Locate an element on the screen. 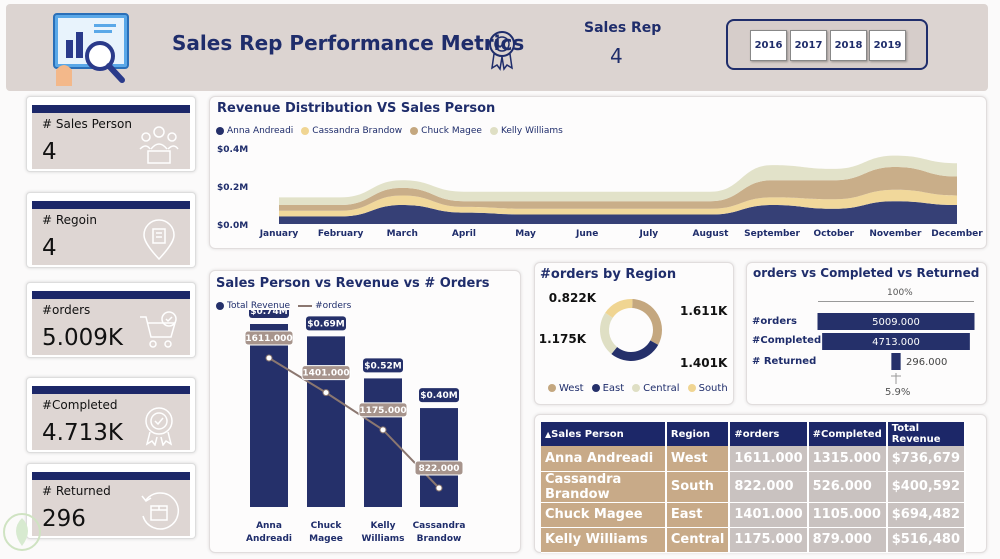 This screenshot has height=559, width=1000. x-tick-label: November is located at coordinates (895, 234).